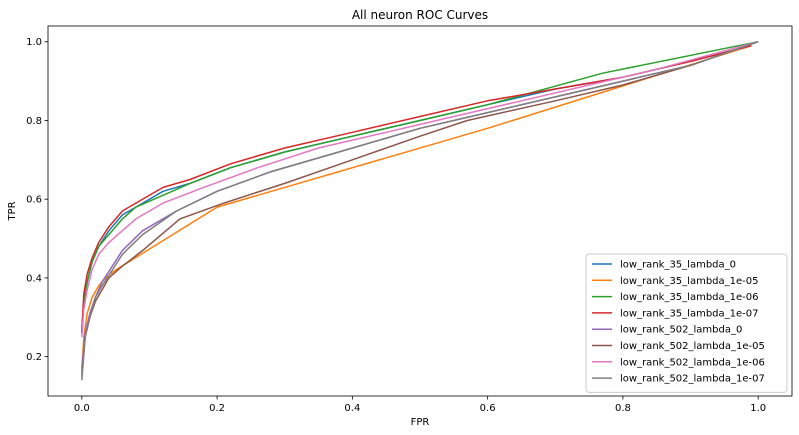 The height and width of the screenshot is (435, 799). I want to click on y-axis-label: TPR, so click(12, 211).